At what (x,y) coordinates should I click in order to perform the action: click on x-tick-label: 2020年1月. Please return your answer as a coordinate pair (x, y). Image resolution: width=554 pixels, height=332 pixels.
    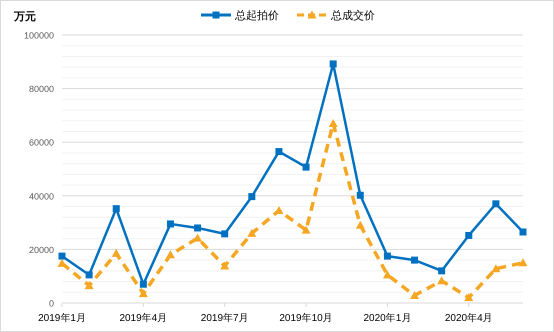
    Looking at the image, I should click on (388, 318).